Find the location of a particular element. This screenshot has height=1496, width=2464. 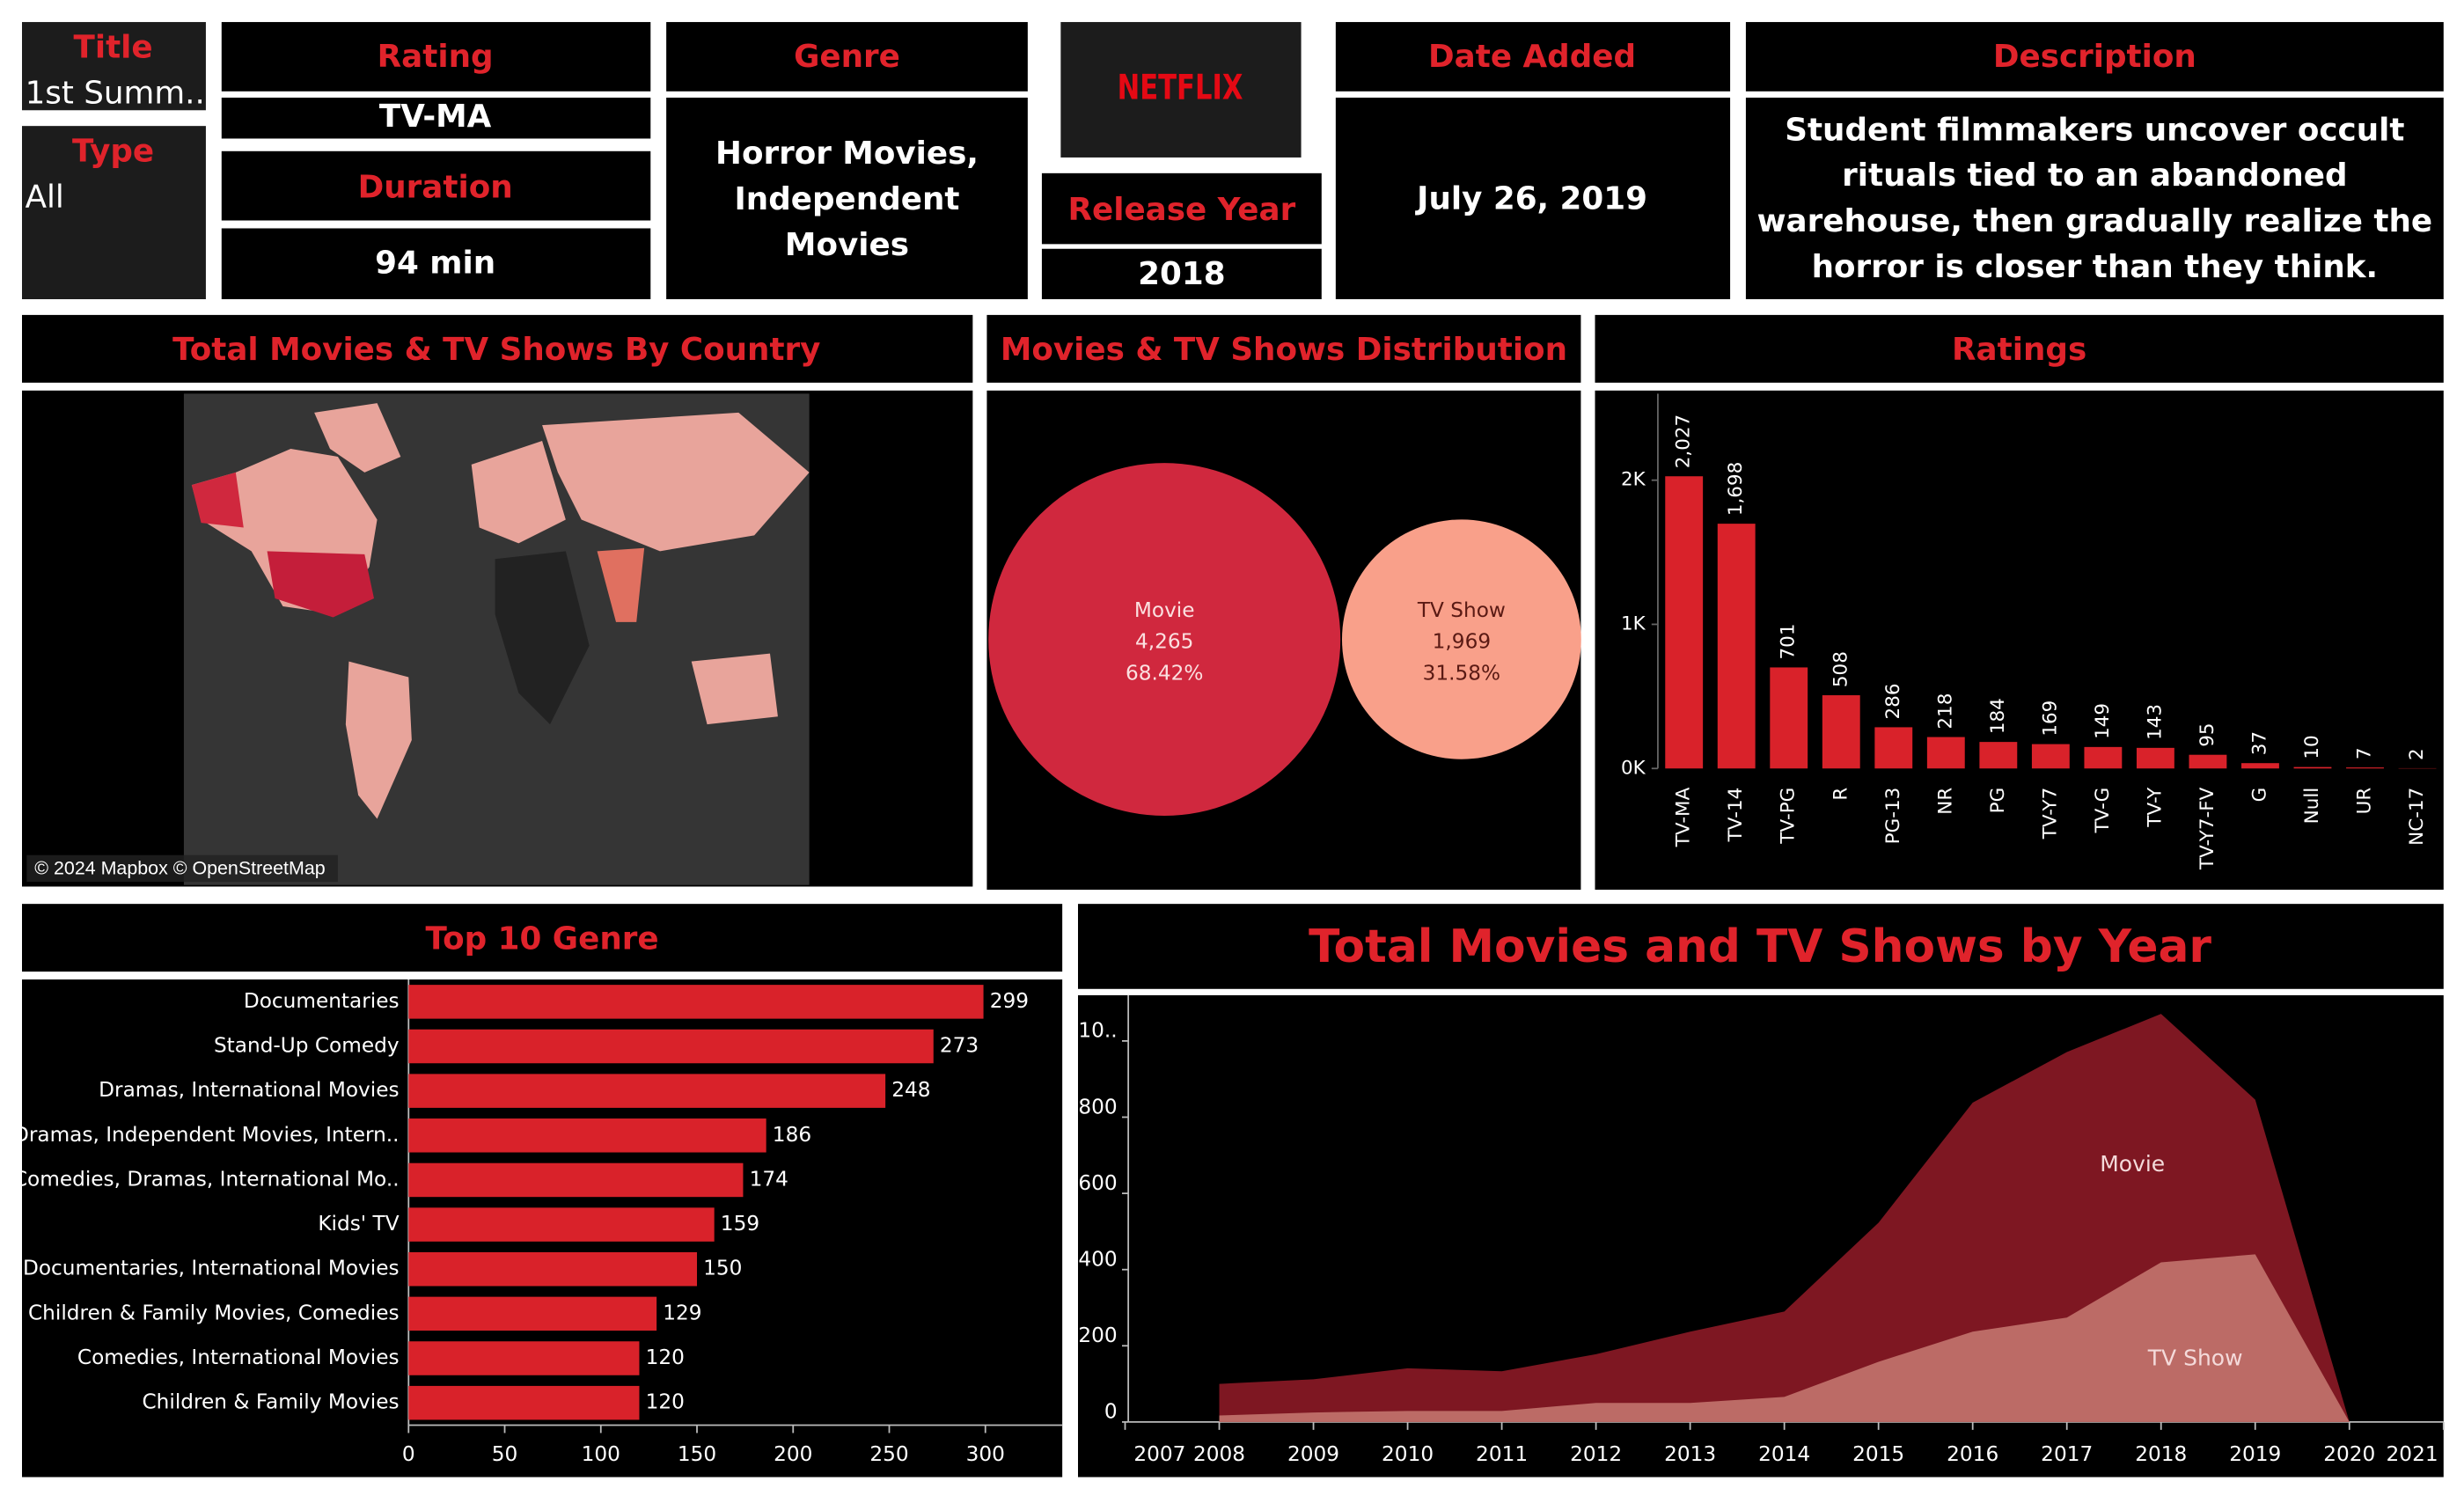

map is located at coordinates (497, 639).